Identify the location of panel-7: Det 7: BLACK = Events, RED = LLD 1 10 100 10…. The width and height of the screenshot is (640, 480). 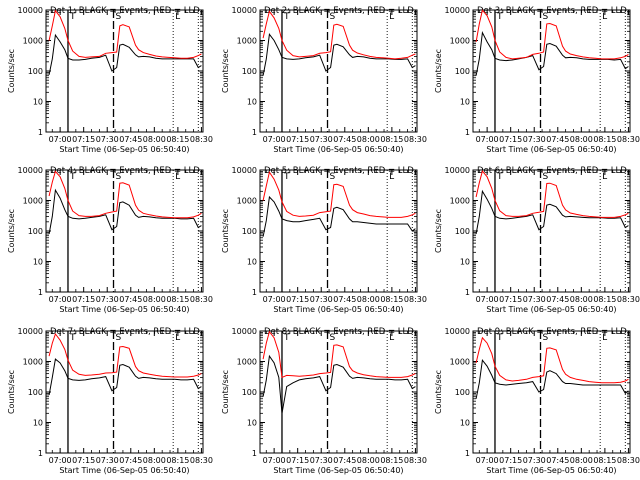
(110, 401).